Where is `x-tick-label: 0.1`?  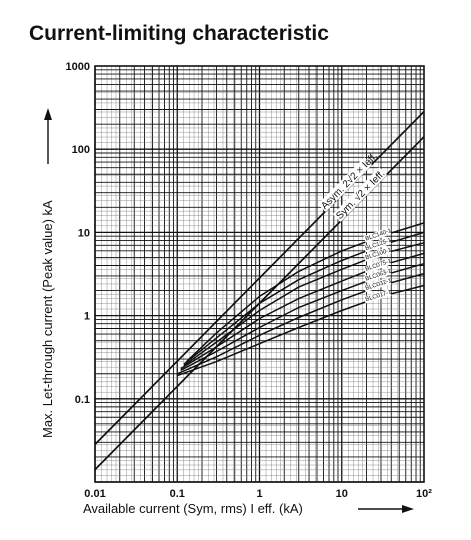 x-tick-label: 0.1 is located at coordinates (177, 494).